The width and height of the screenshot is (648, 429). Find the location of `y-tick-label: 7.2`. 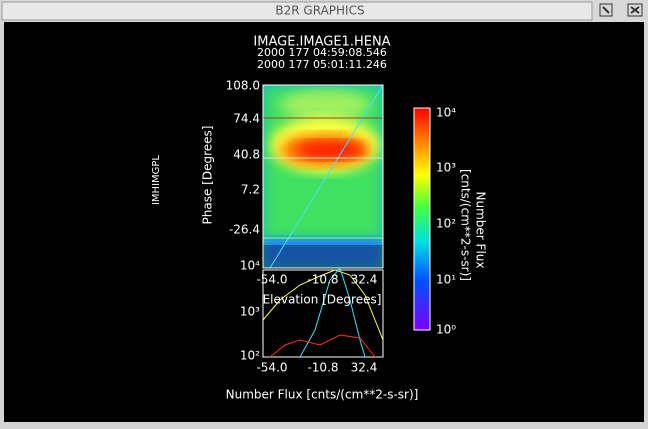

y-tick-label: 7.2 is located at coordinates (250, 190).